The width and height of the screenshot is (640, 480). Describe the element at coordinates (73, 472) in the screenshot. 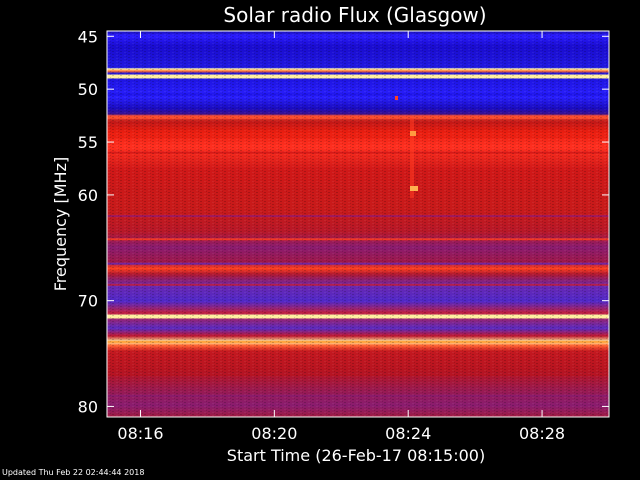

I see `update-timestamp: Updated Thu Feb 22 02:44:44 2018` at that location.